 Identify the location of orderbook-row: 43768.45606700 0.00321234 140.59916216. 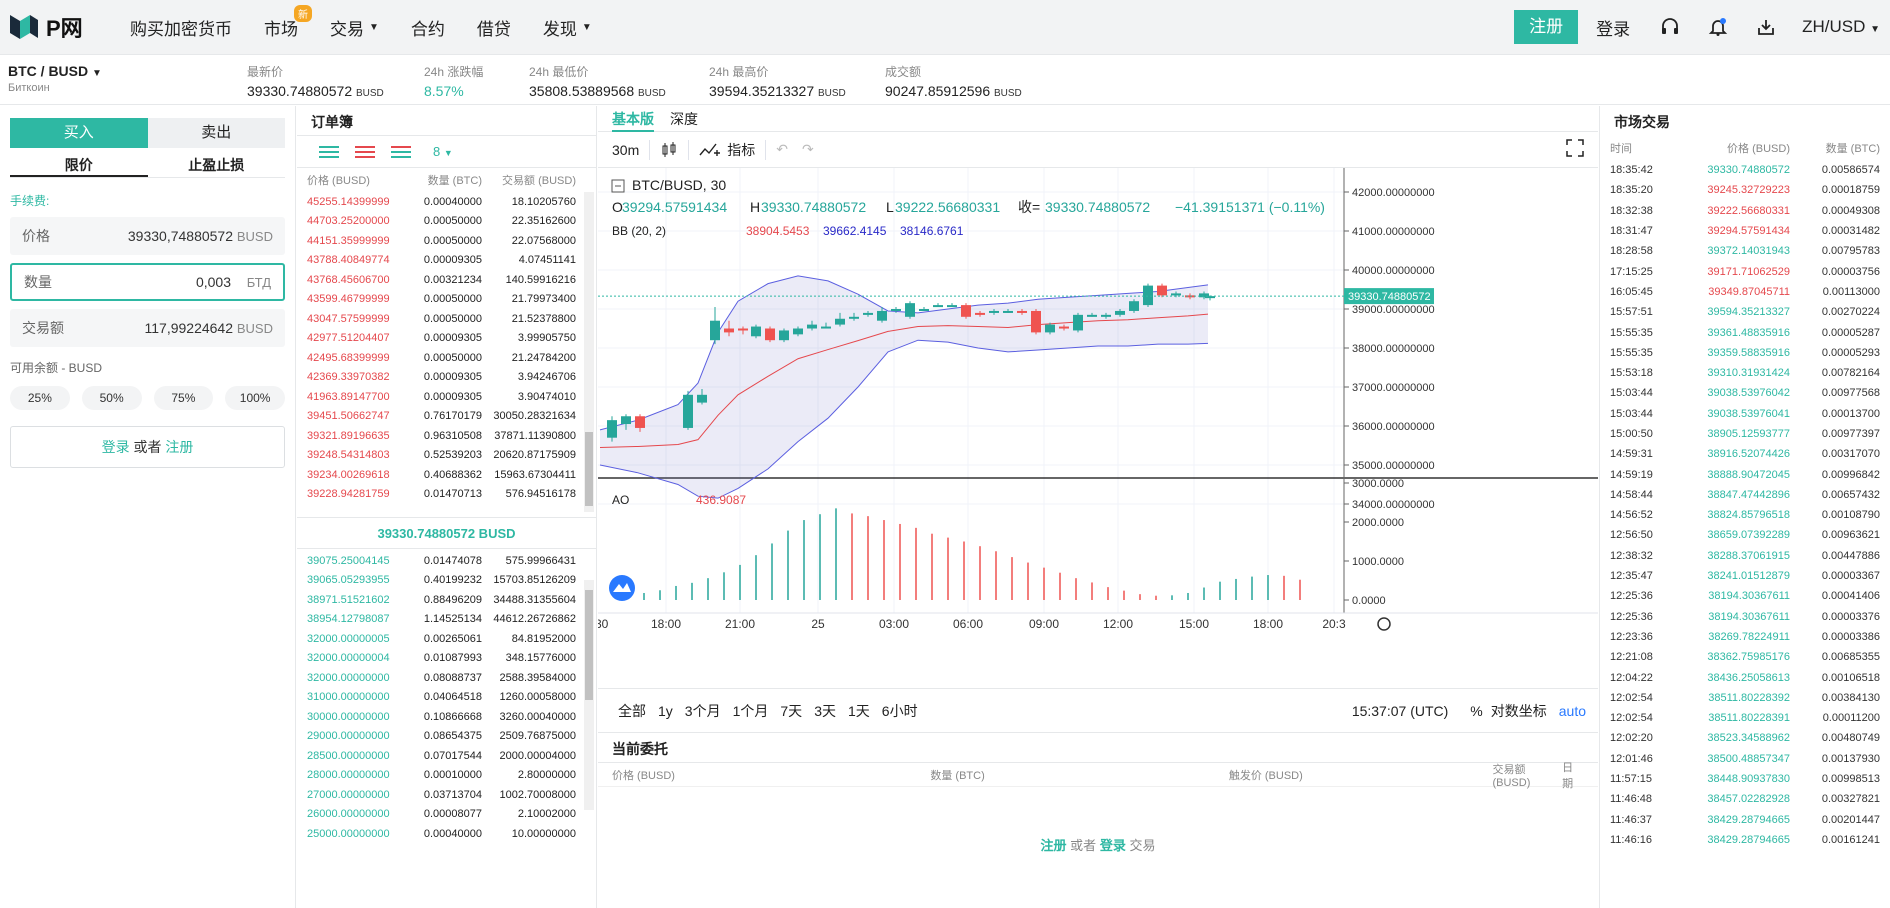
(446, 280).